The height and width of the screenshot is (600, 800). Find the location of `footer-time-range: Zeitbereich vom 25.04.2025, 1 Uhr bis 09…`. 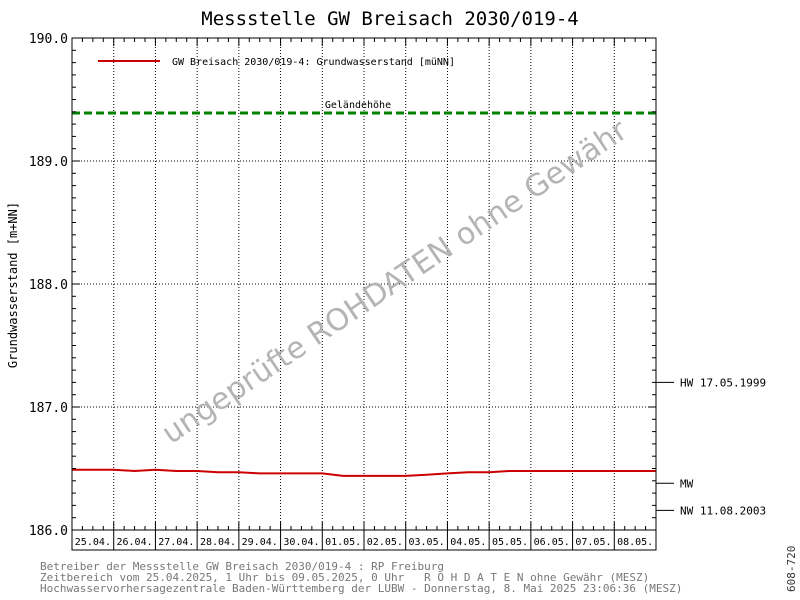

footer-time-range: Zeitbereich vom 25.04.2025, 1 Uhr bis 09… is located at coordinates (345, 577).